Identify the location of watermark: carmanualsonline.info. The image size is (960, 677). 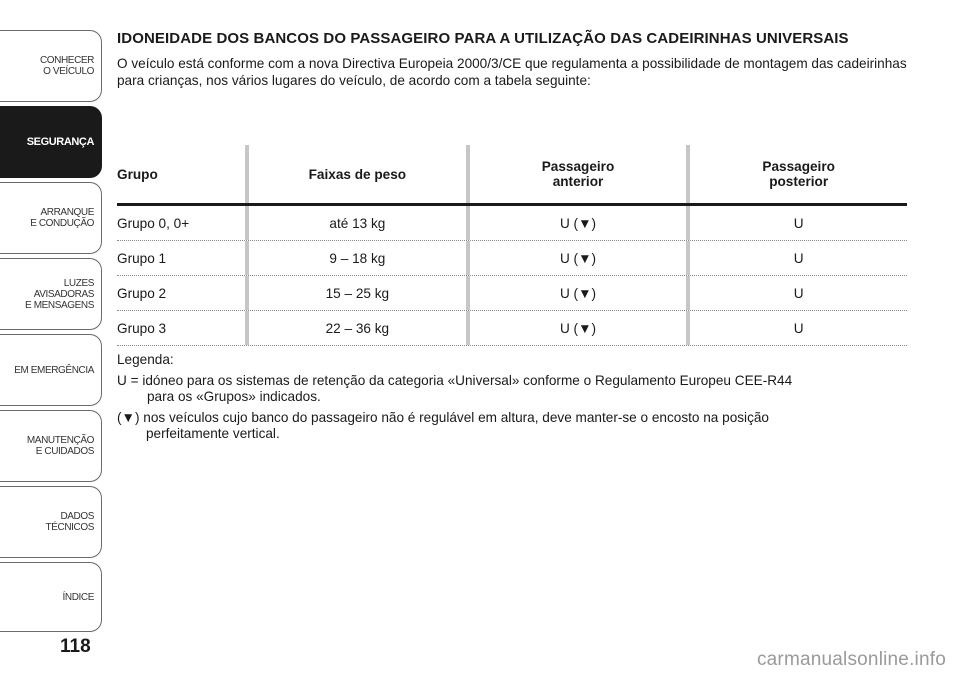
(851, 659).